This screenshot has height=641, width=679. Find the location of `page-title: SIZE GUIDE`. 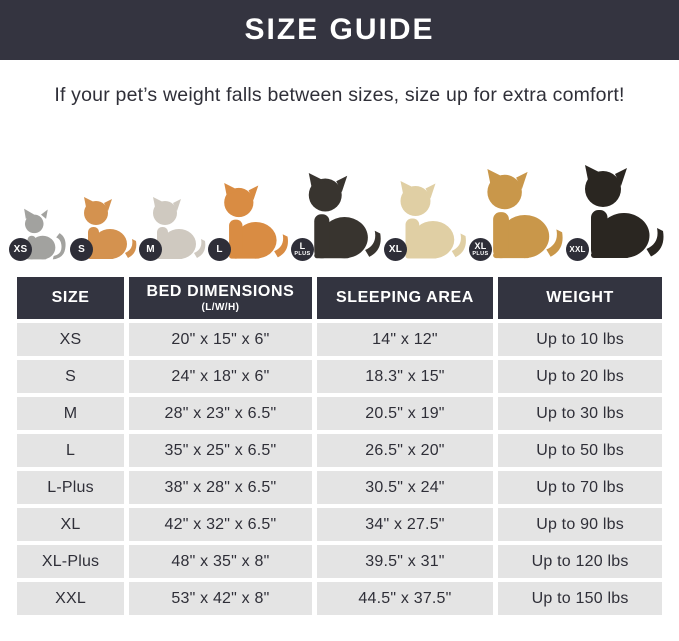

page-title: SIZE GUIDE is located at coordinates (339, 29).